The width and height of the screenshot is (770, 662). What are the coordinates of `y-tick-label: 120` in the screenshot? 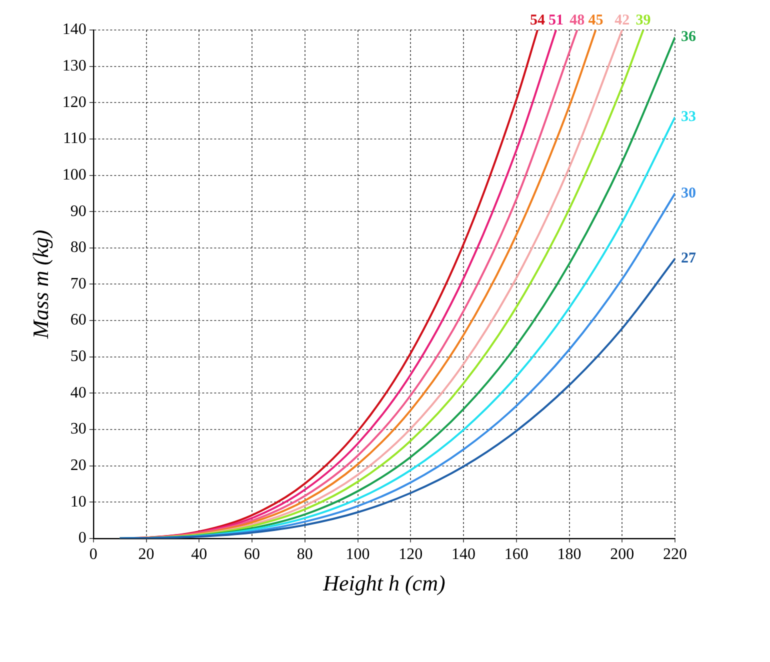 It's located at (74, 102).